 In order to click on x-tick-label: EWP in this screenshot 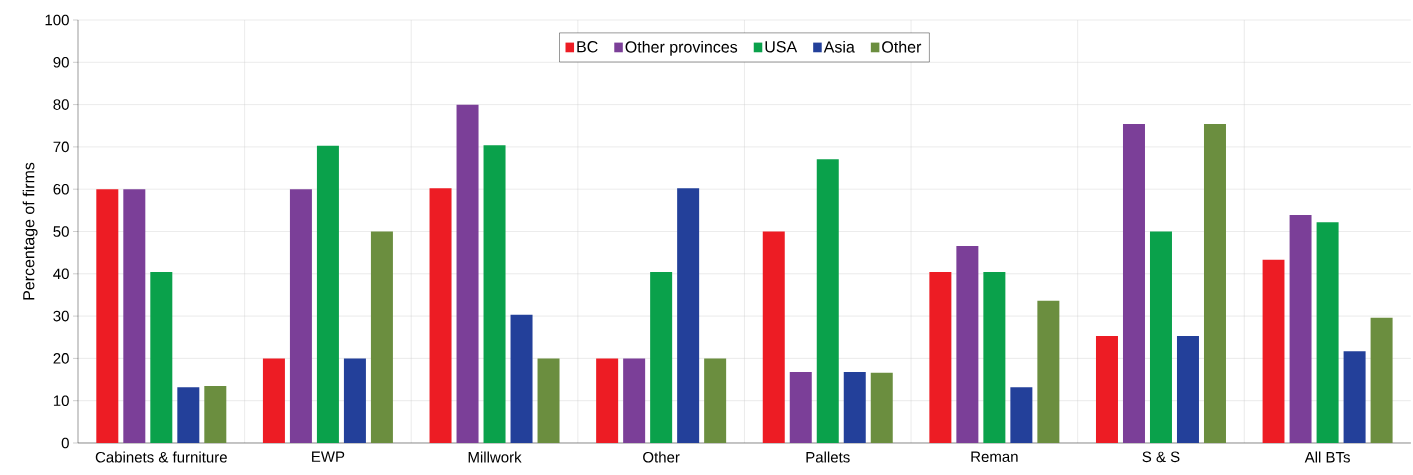, I will do `click(328, 456)`.